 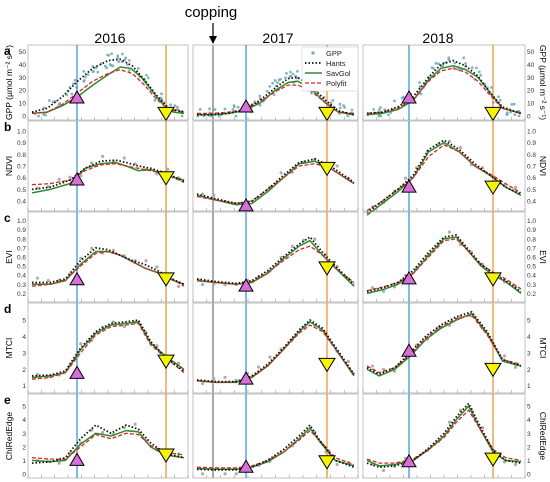 What do you see at coordinates (24, 447) in the screenshot?
I see `y-tick-label: 2` at bounding box center [24, 447].